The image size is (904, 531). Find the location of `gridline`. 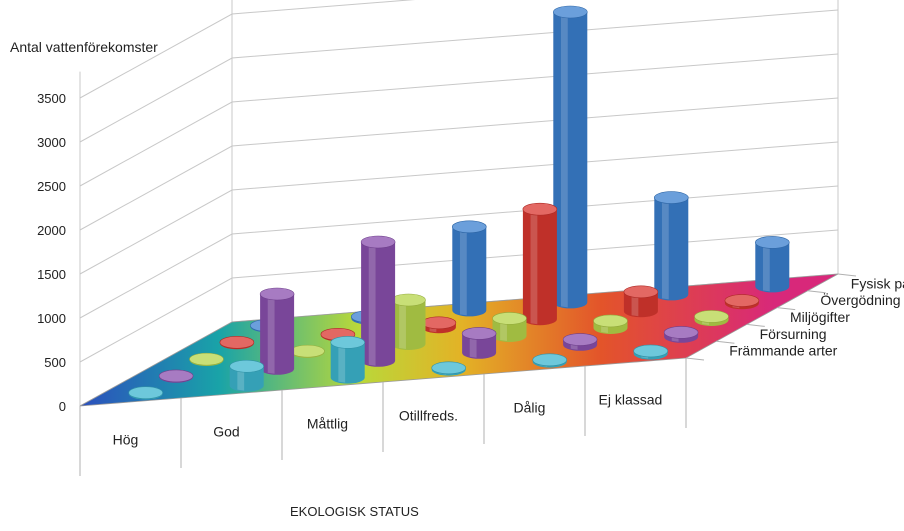

gridline is located at coordinates (247, 49).